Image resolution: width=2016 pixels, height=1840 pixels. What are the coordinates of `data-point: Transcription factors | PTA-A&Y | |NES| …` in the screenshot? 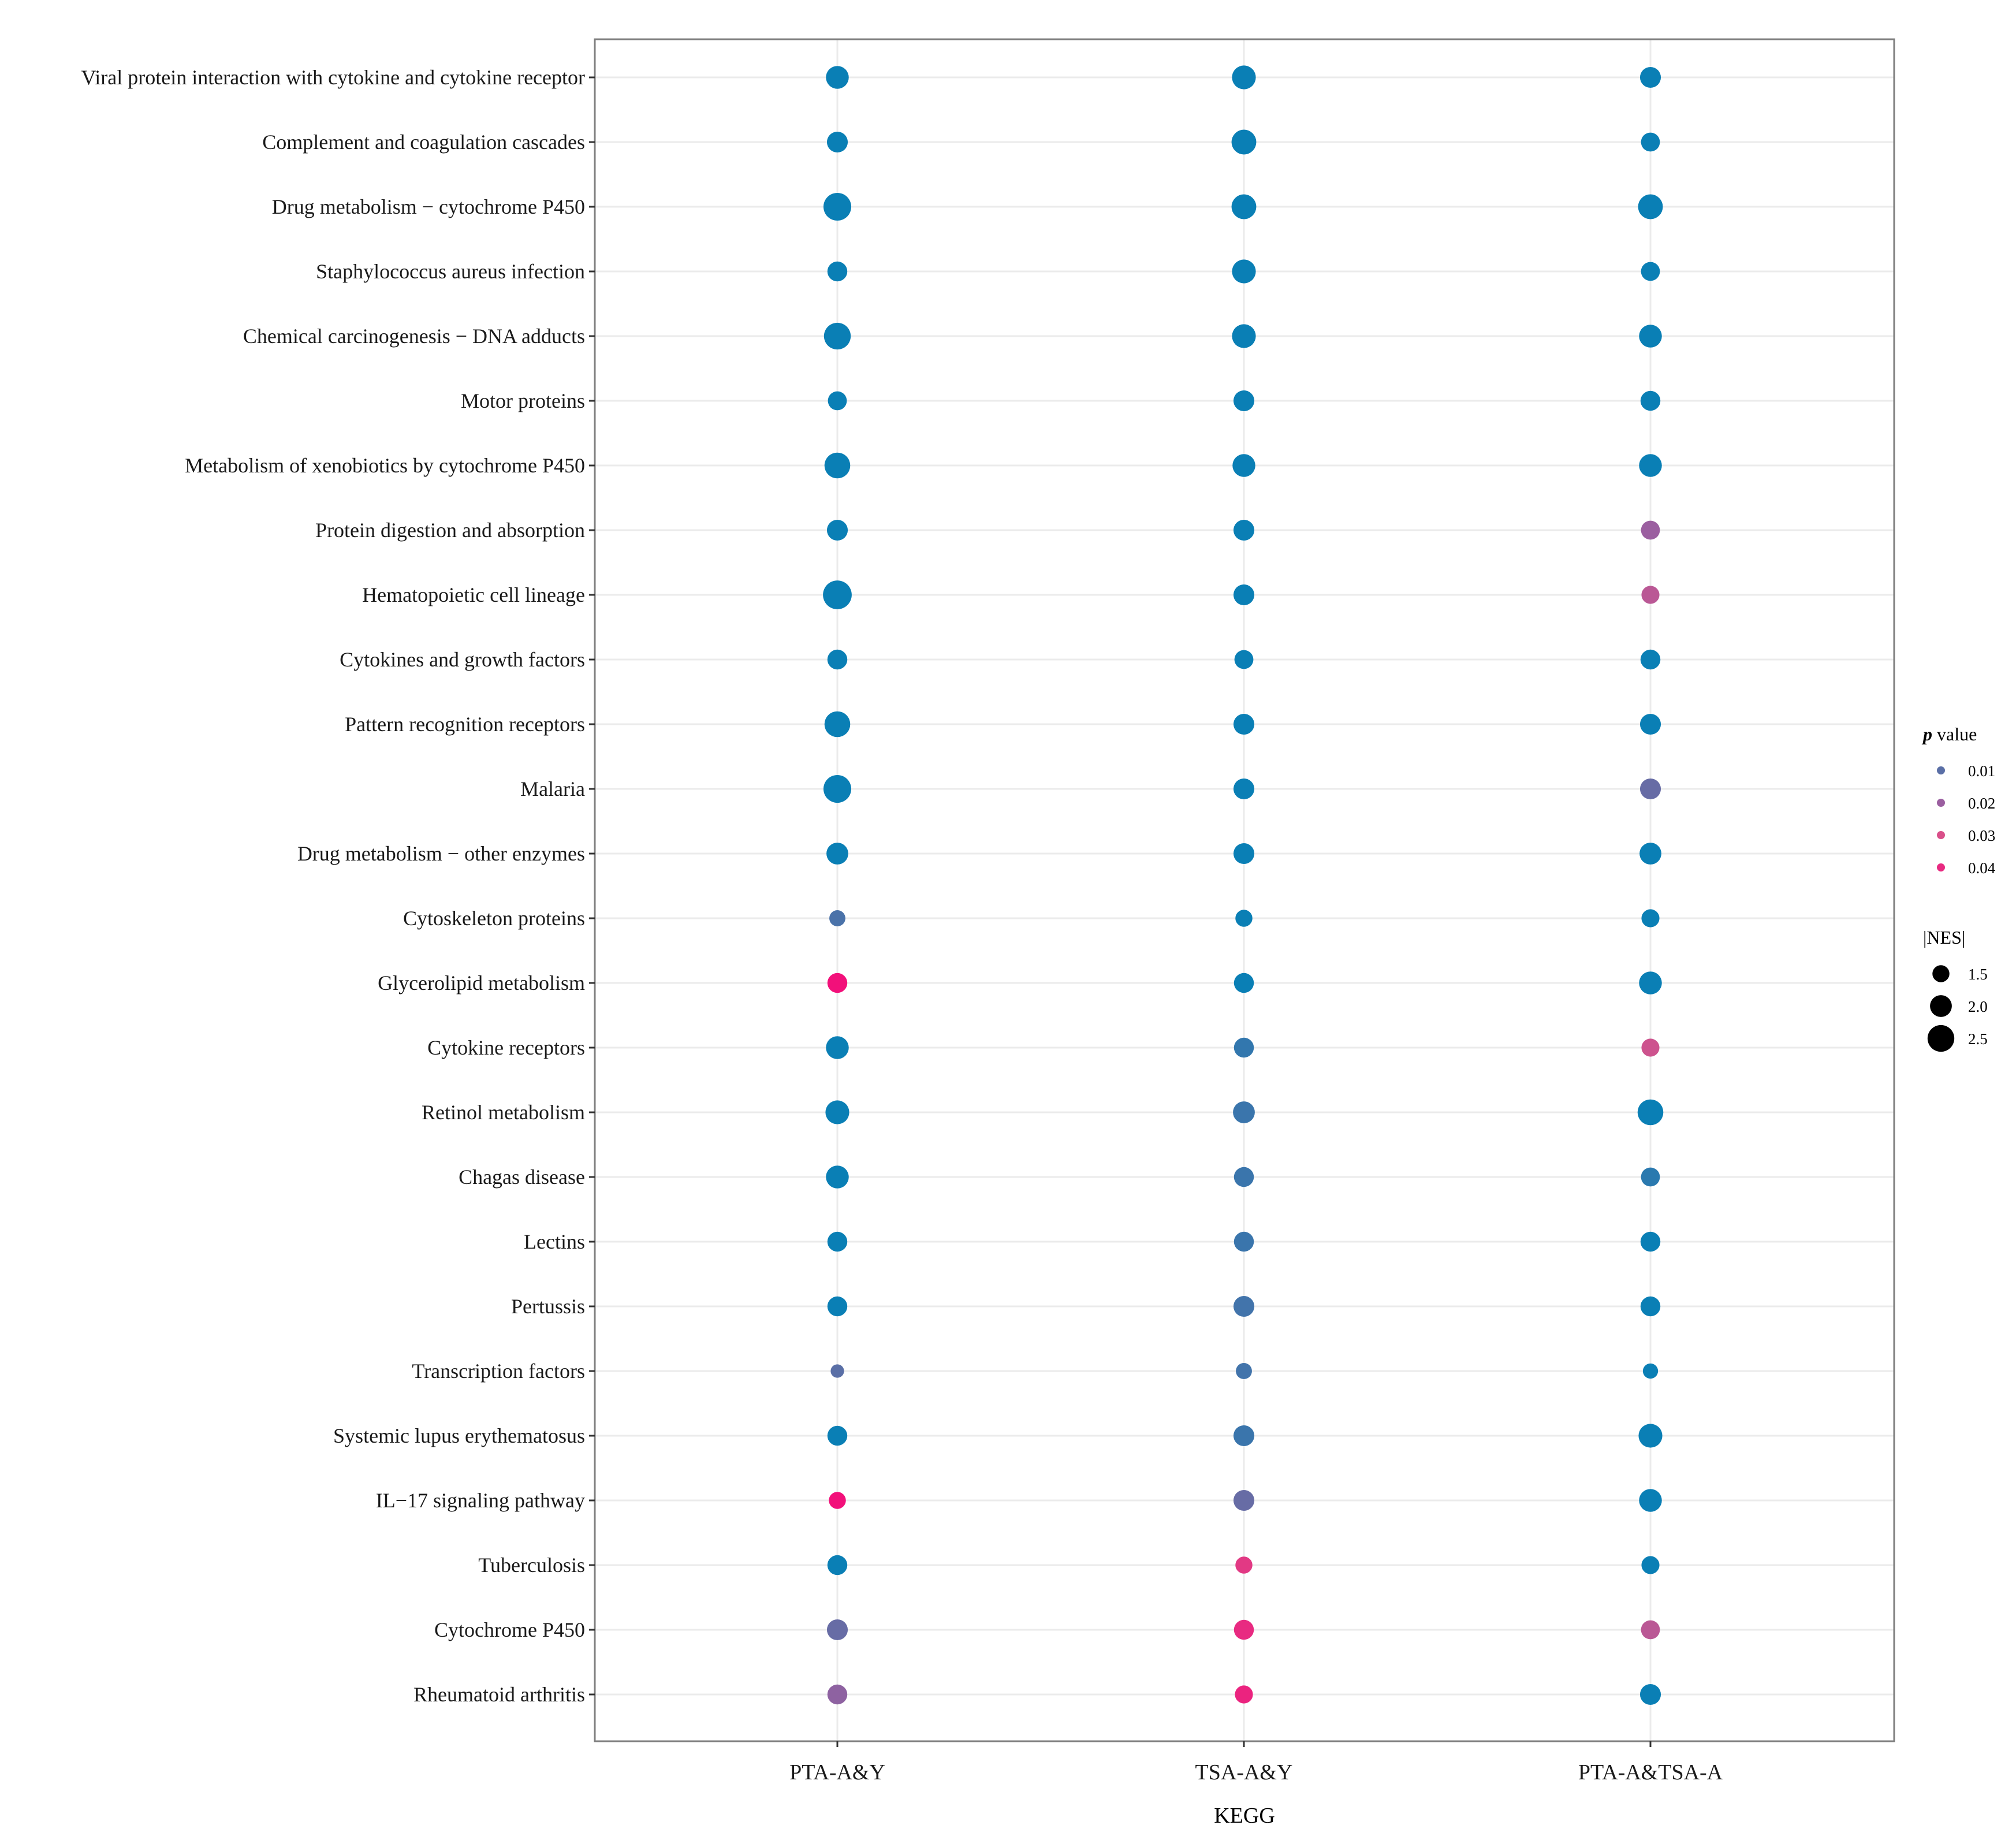 It's located at (837, 1371).